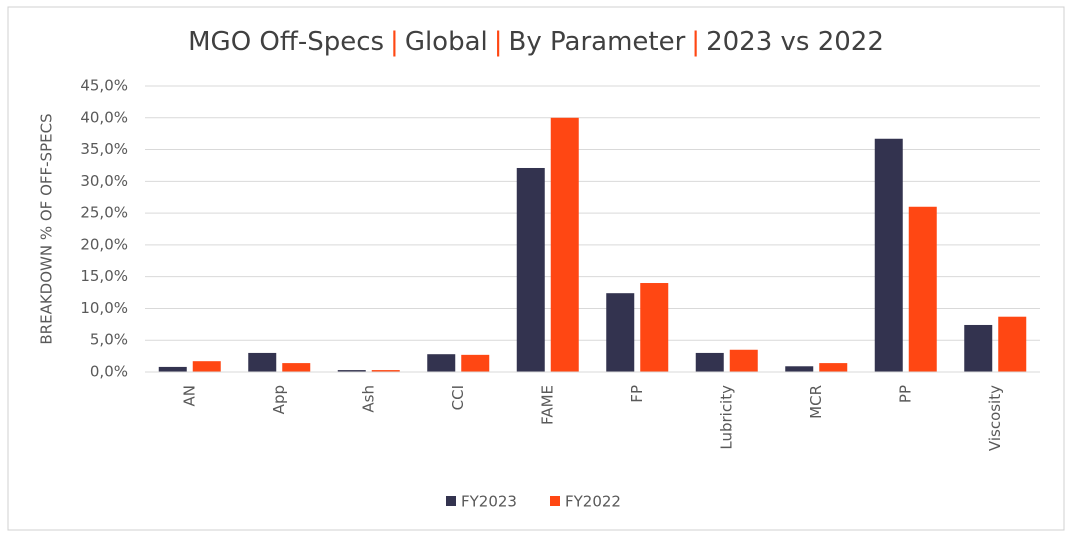 Image resolution: width=1072 pixels, height=537 pixels. Describe the element at coordinates (816, 402) in the screenshot. I see `x-tick-label: MCR` at that location.